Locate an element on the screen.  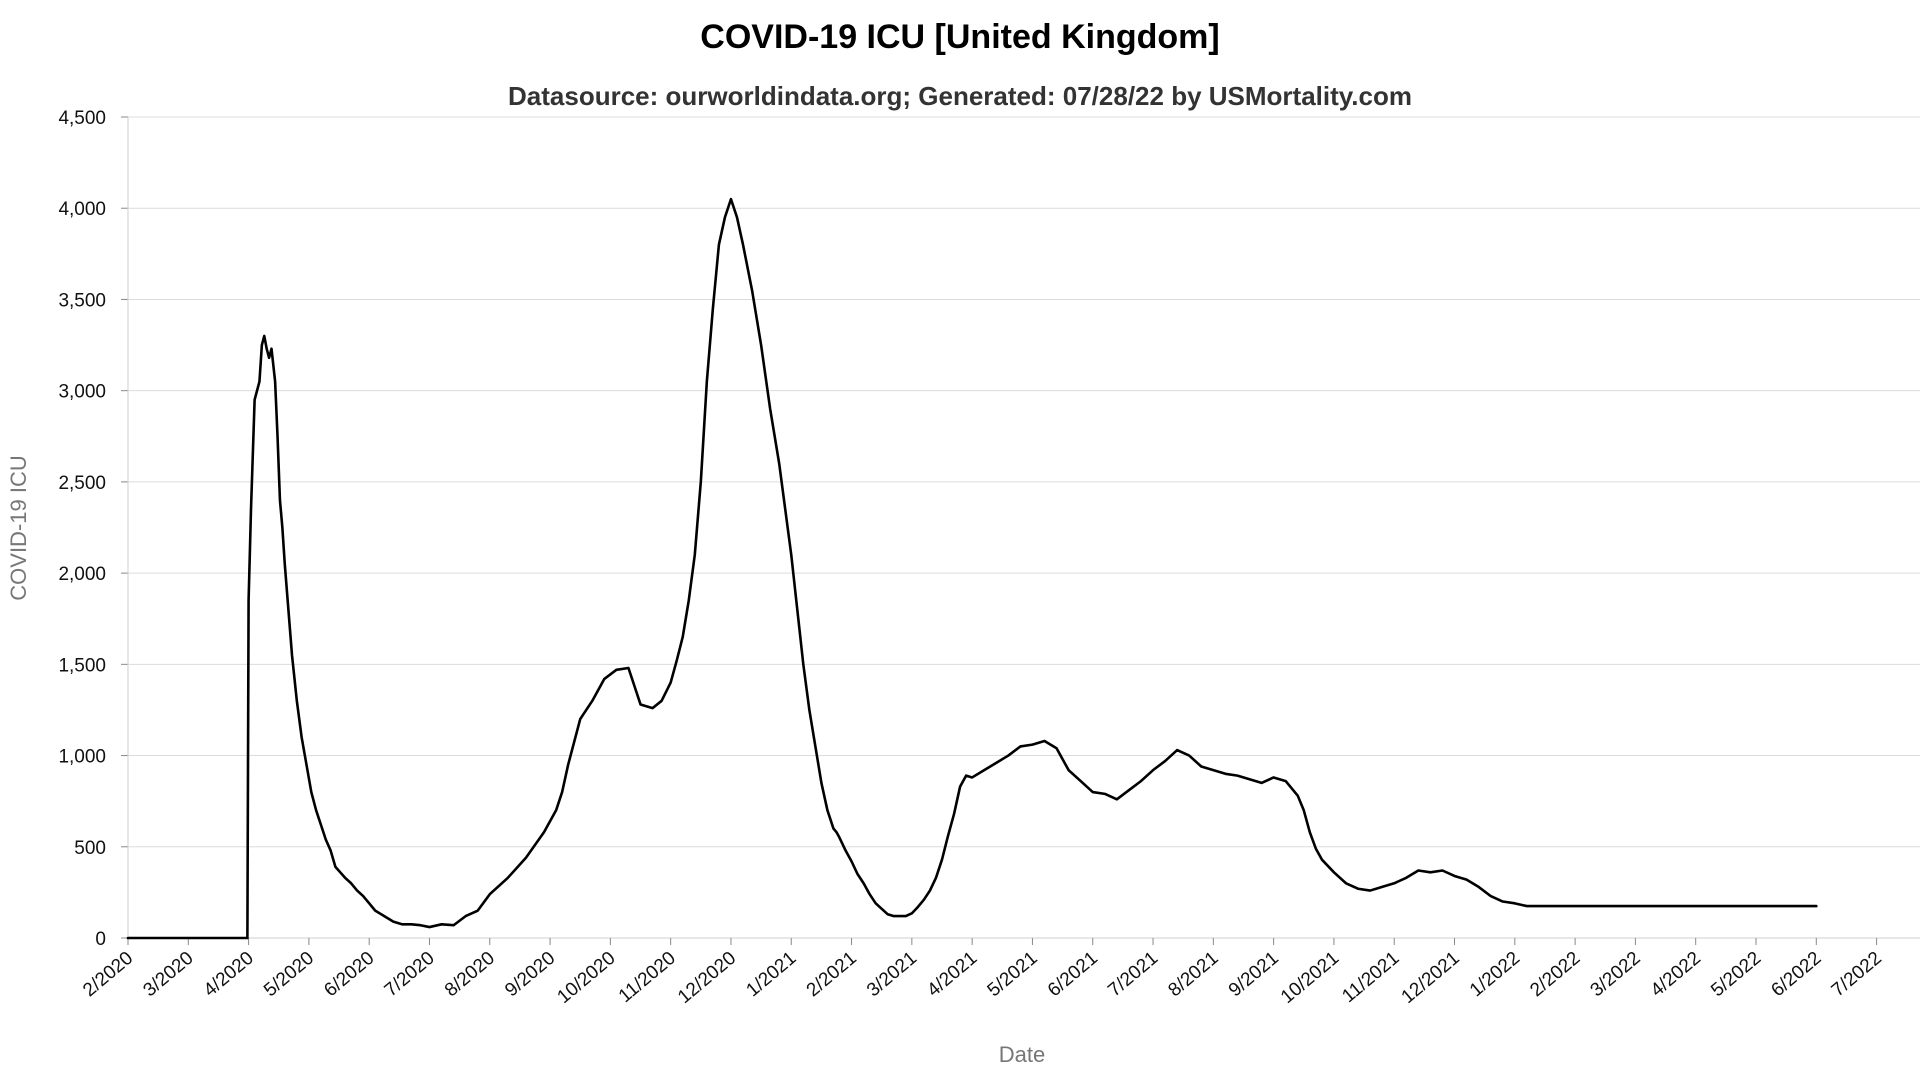
x-tick-label: 7/2022 is located at coordinates (1857, 974).